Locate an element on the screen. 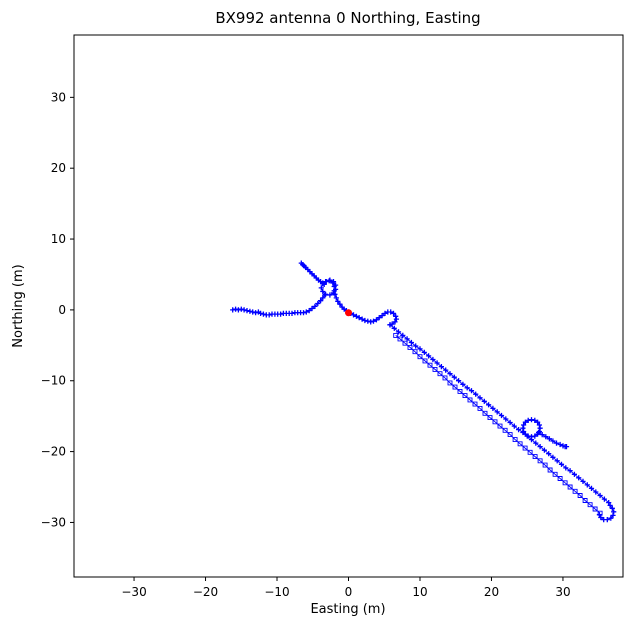  y-tick-label: 10 is located at coordinates (58, 239).